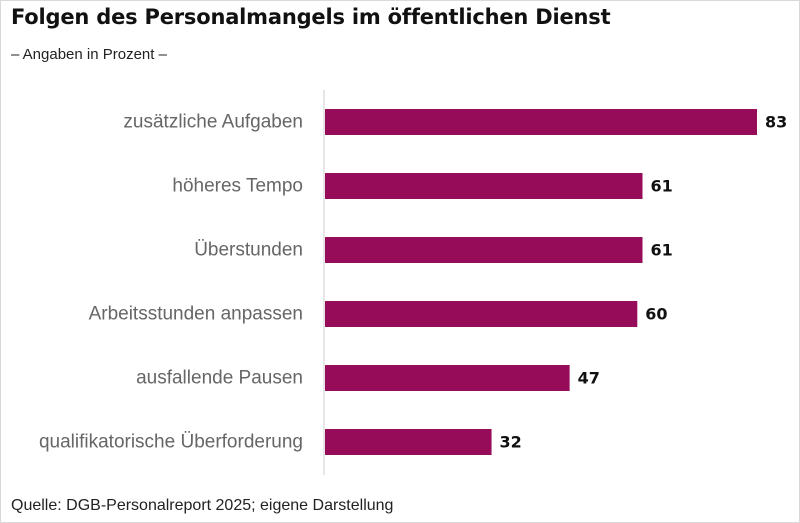 The image size is (800, 523). I want to click on value-label: 32, so click(511, 442).